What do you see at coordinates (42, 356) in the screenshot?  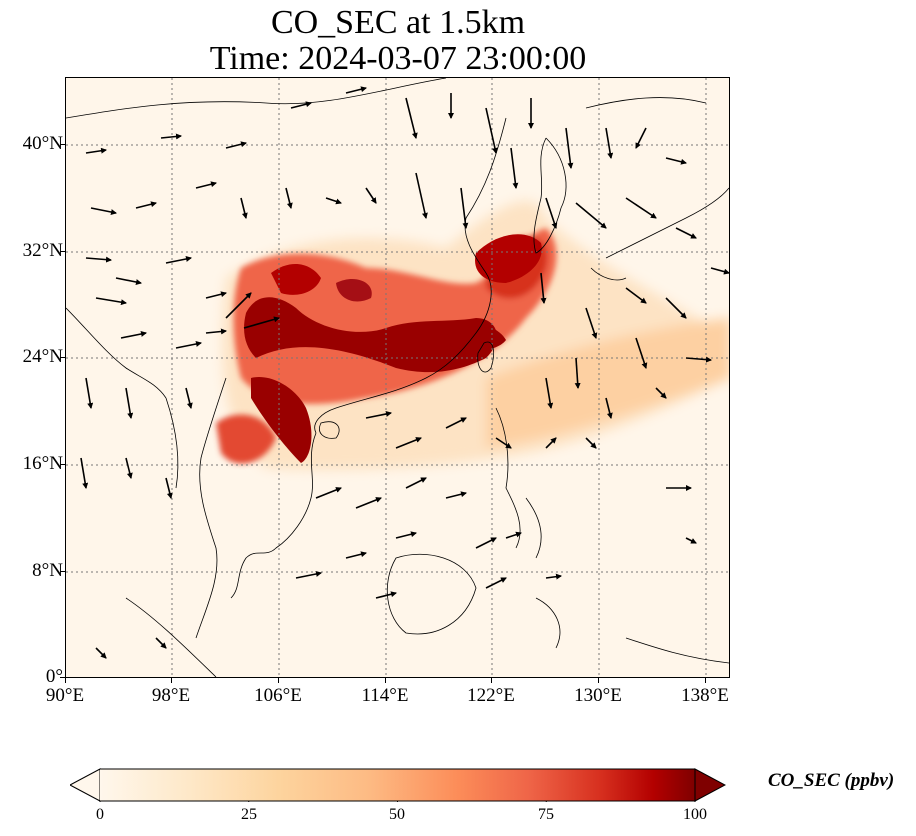 I see `lat-tick-label: 24°N` at bounding box center [42, 356].